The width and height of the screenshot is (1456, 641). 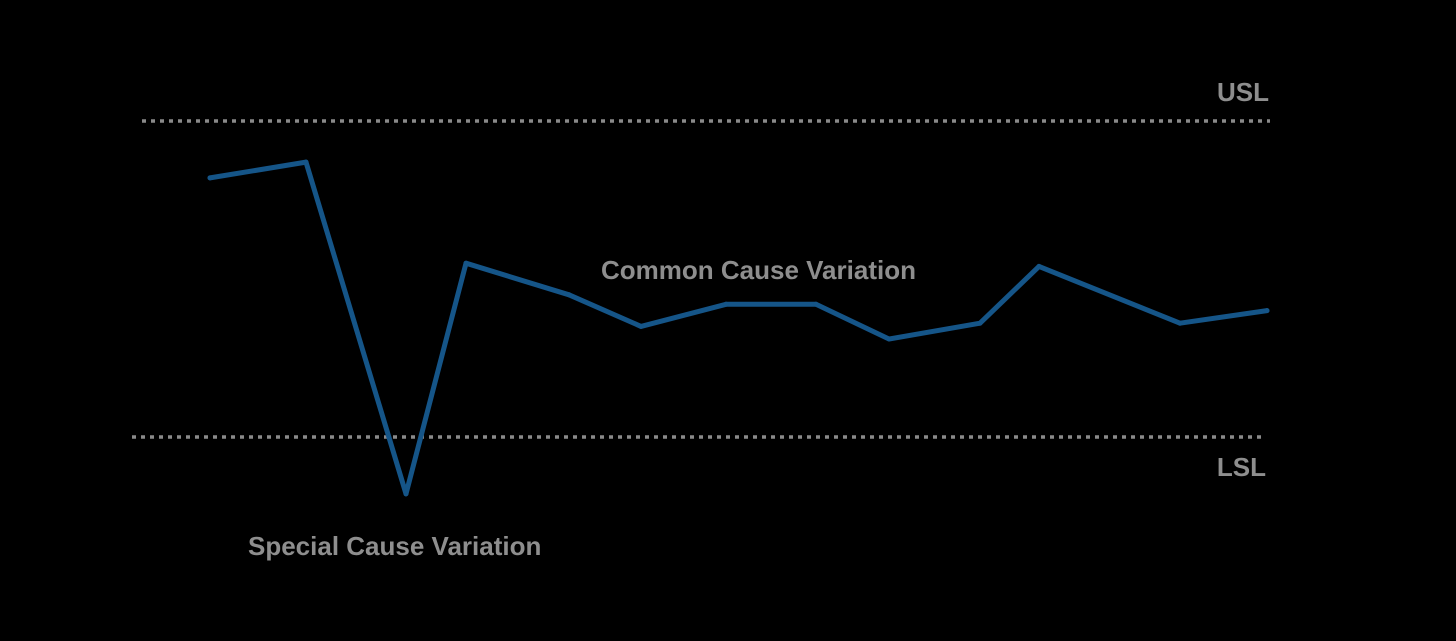 What do you see at coordinates (1241, 467) in the screenshot?
I see `lsl-label: LSL` at bounding box center [1241, 467].